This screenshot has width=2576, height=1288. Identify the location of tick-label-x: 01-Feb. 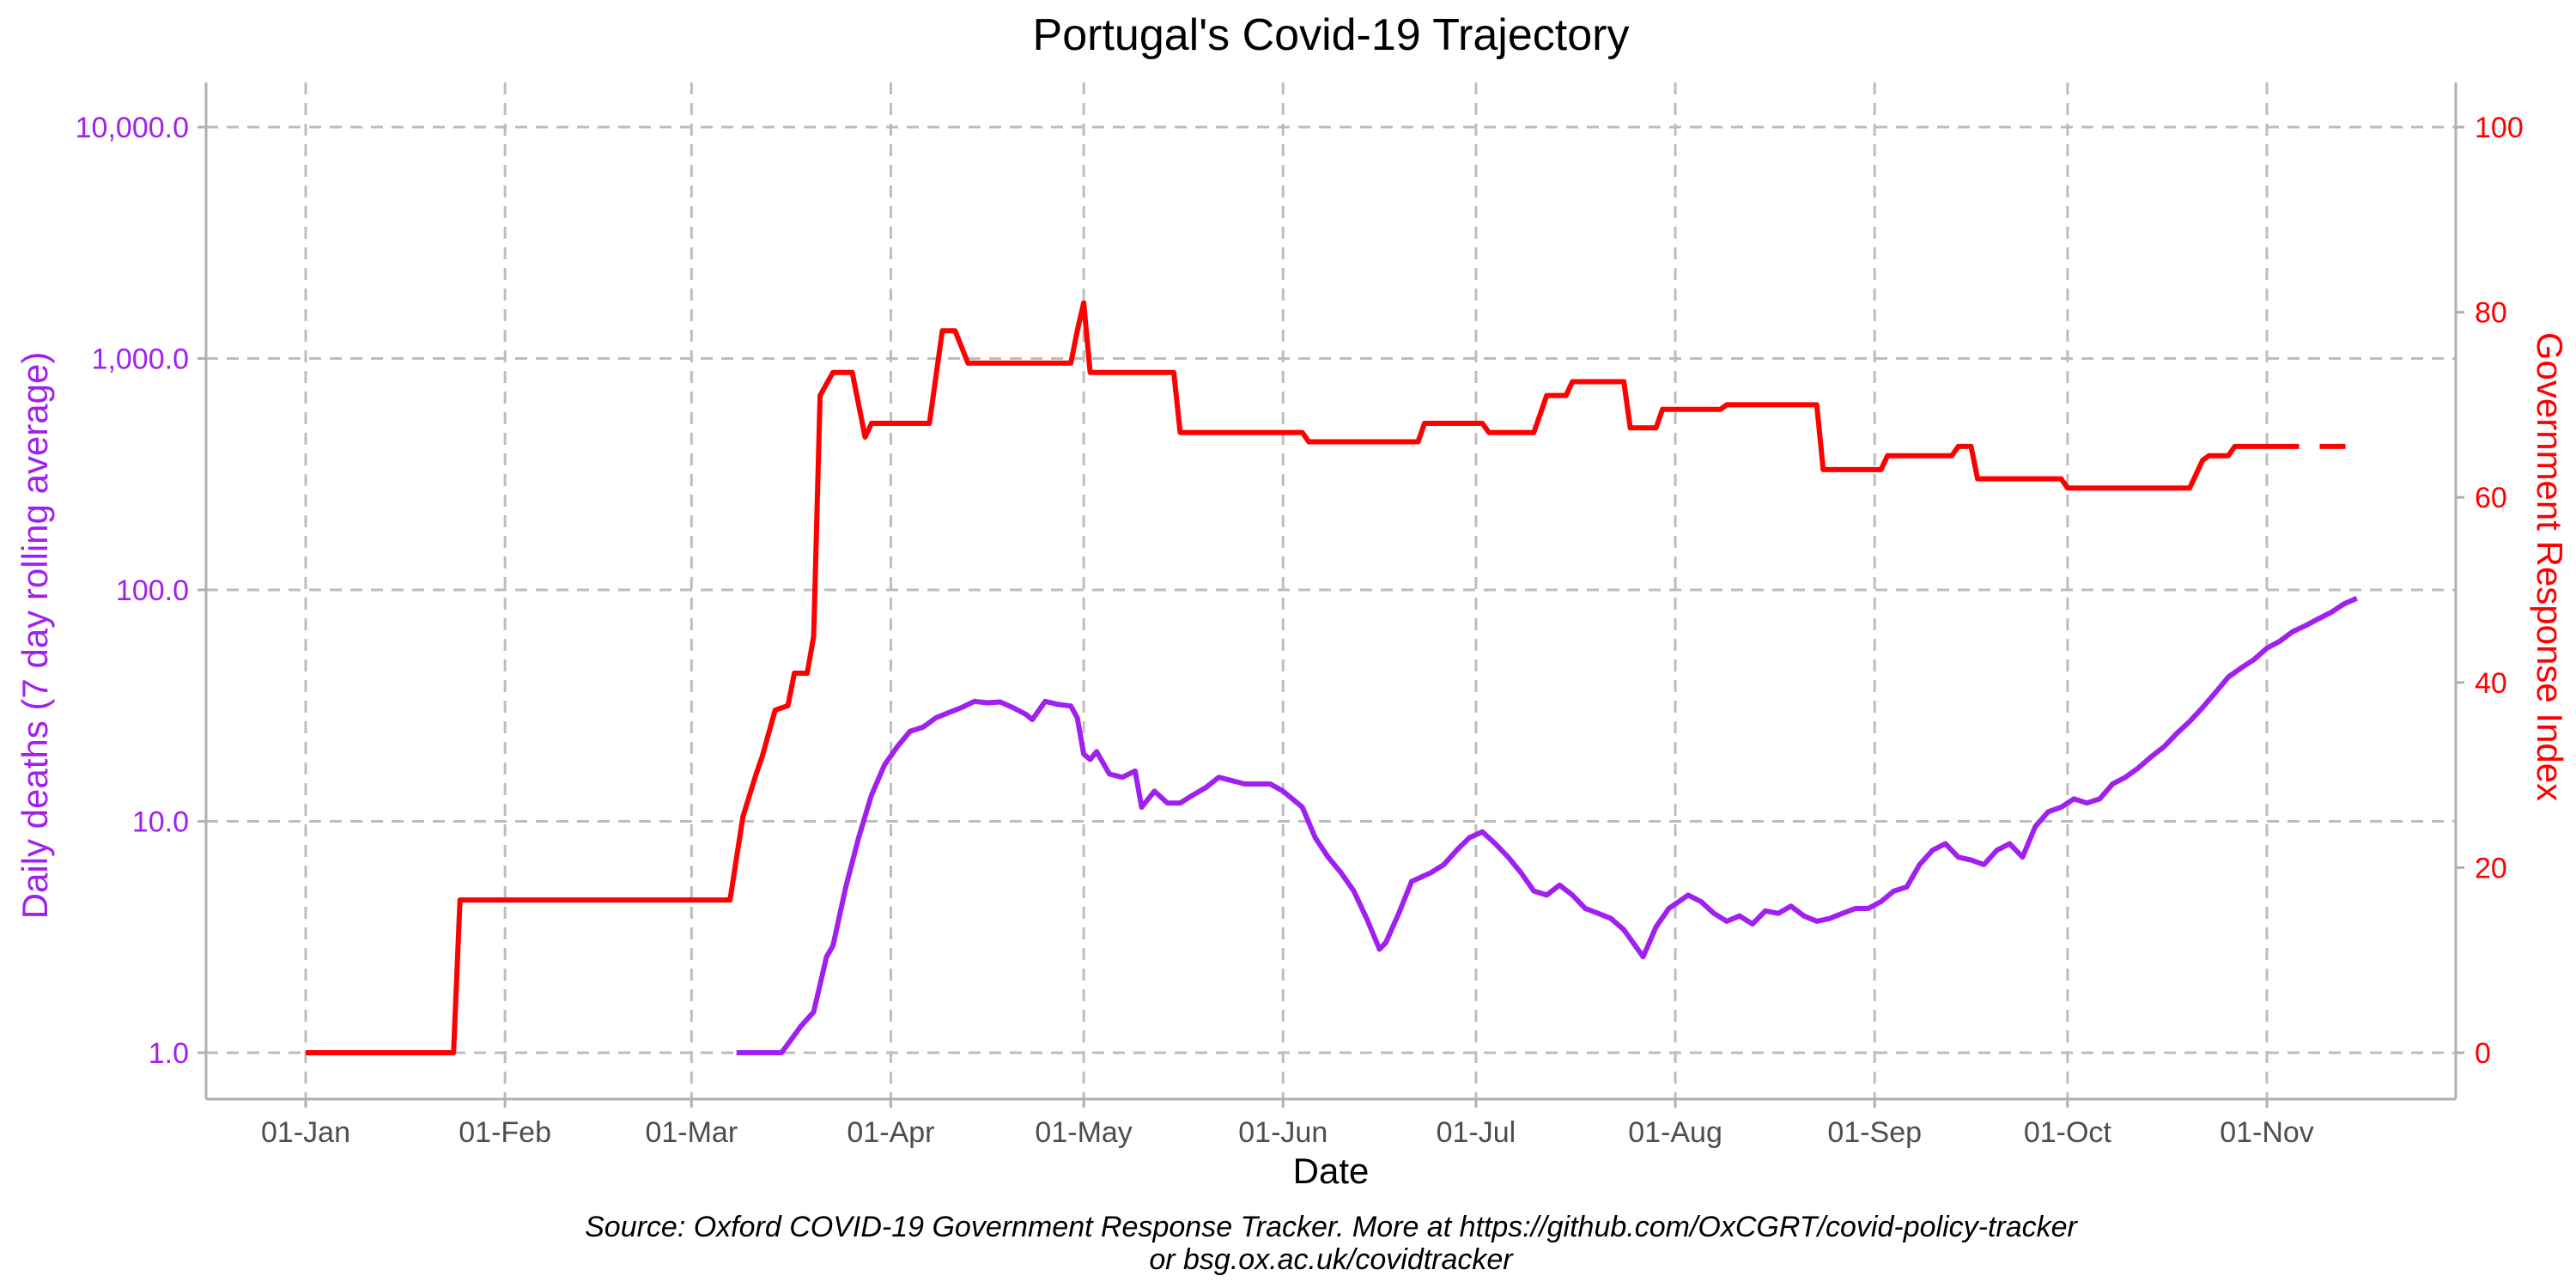
(505, 1133).